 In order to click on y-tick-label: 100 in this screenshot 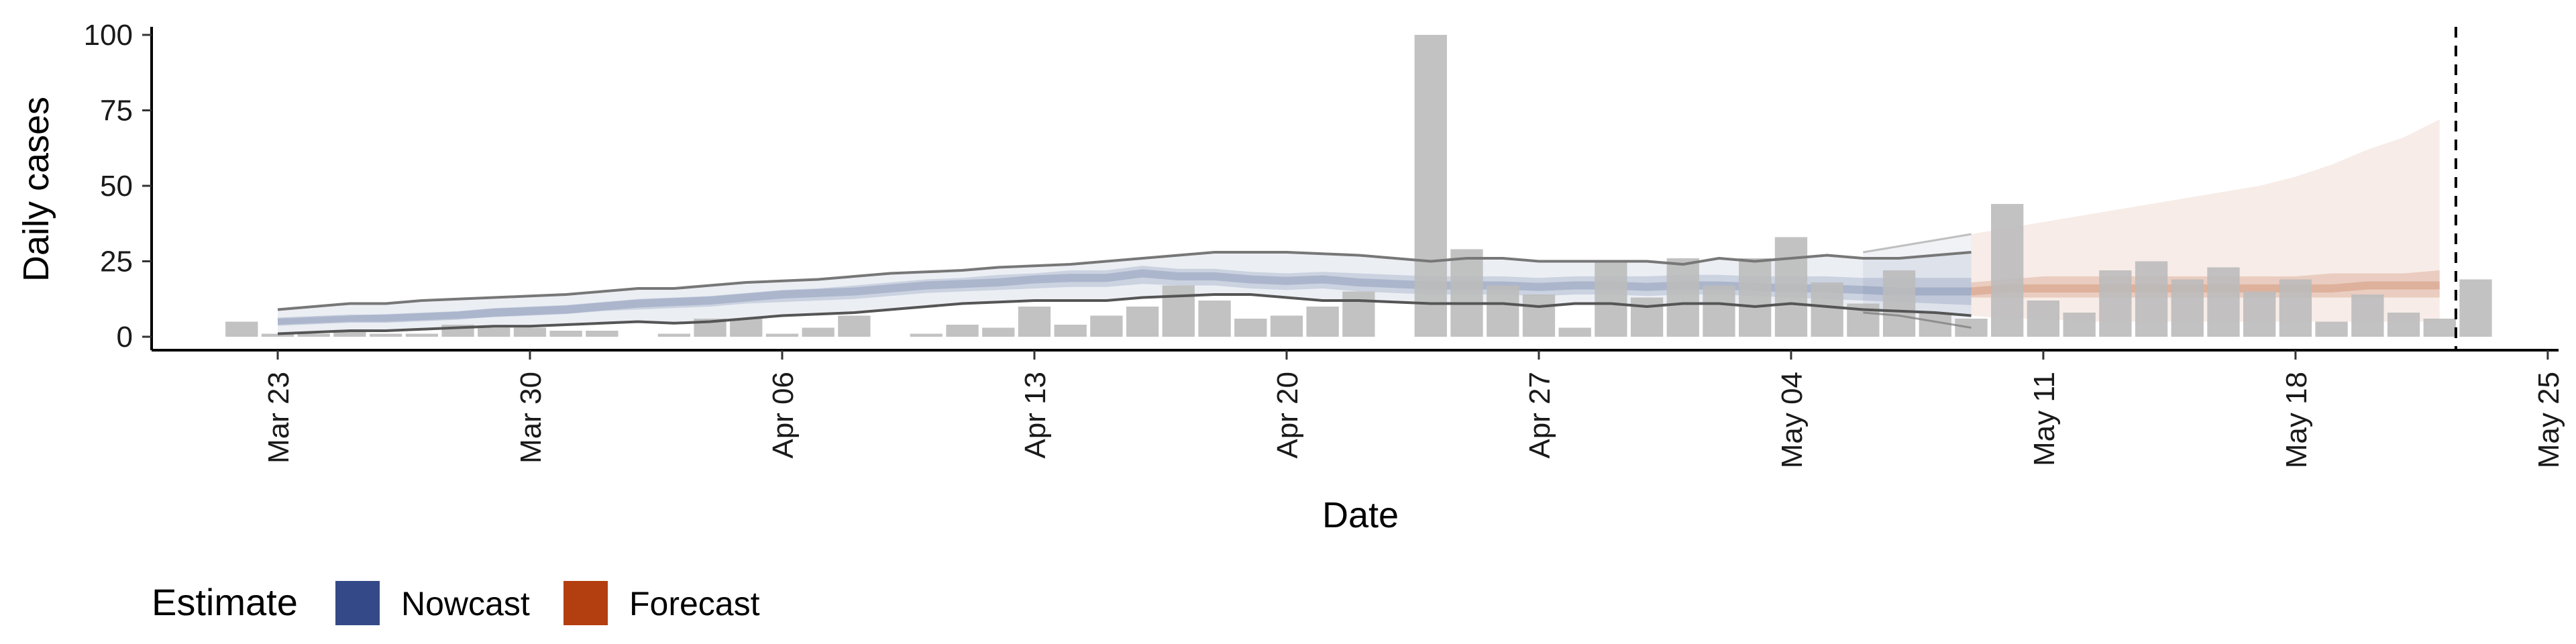, I will do `click(108, 35)`.